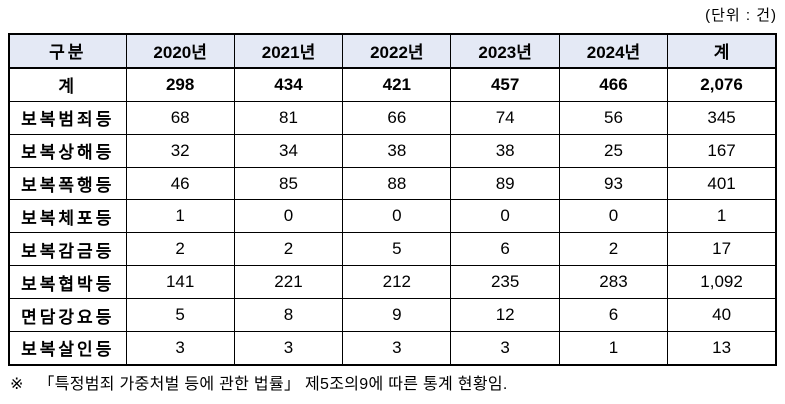 Image resolution: width=785 pixels, height=404 pixels. I want to click on cell-value: 93, so click(613, 183).